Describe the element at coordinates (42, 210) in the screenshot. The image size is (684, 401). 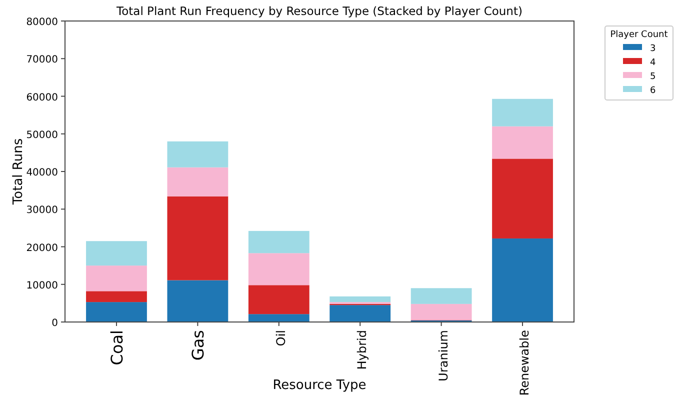
I see `y-tick-label: 30000` at that location.